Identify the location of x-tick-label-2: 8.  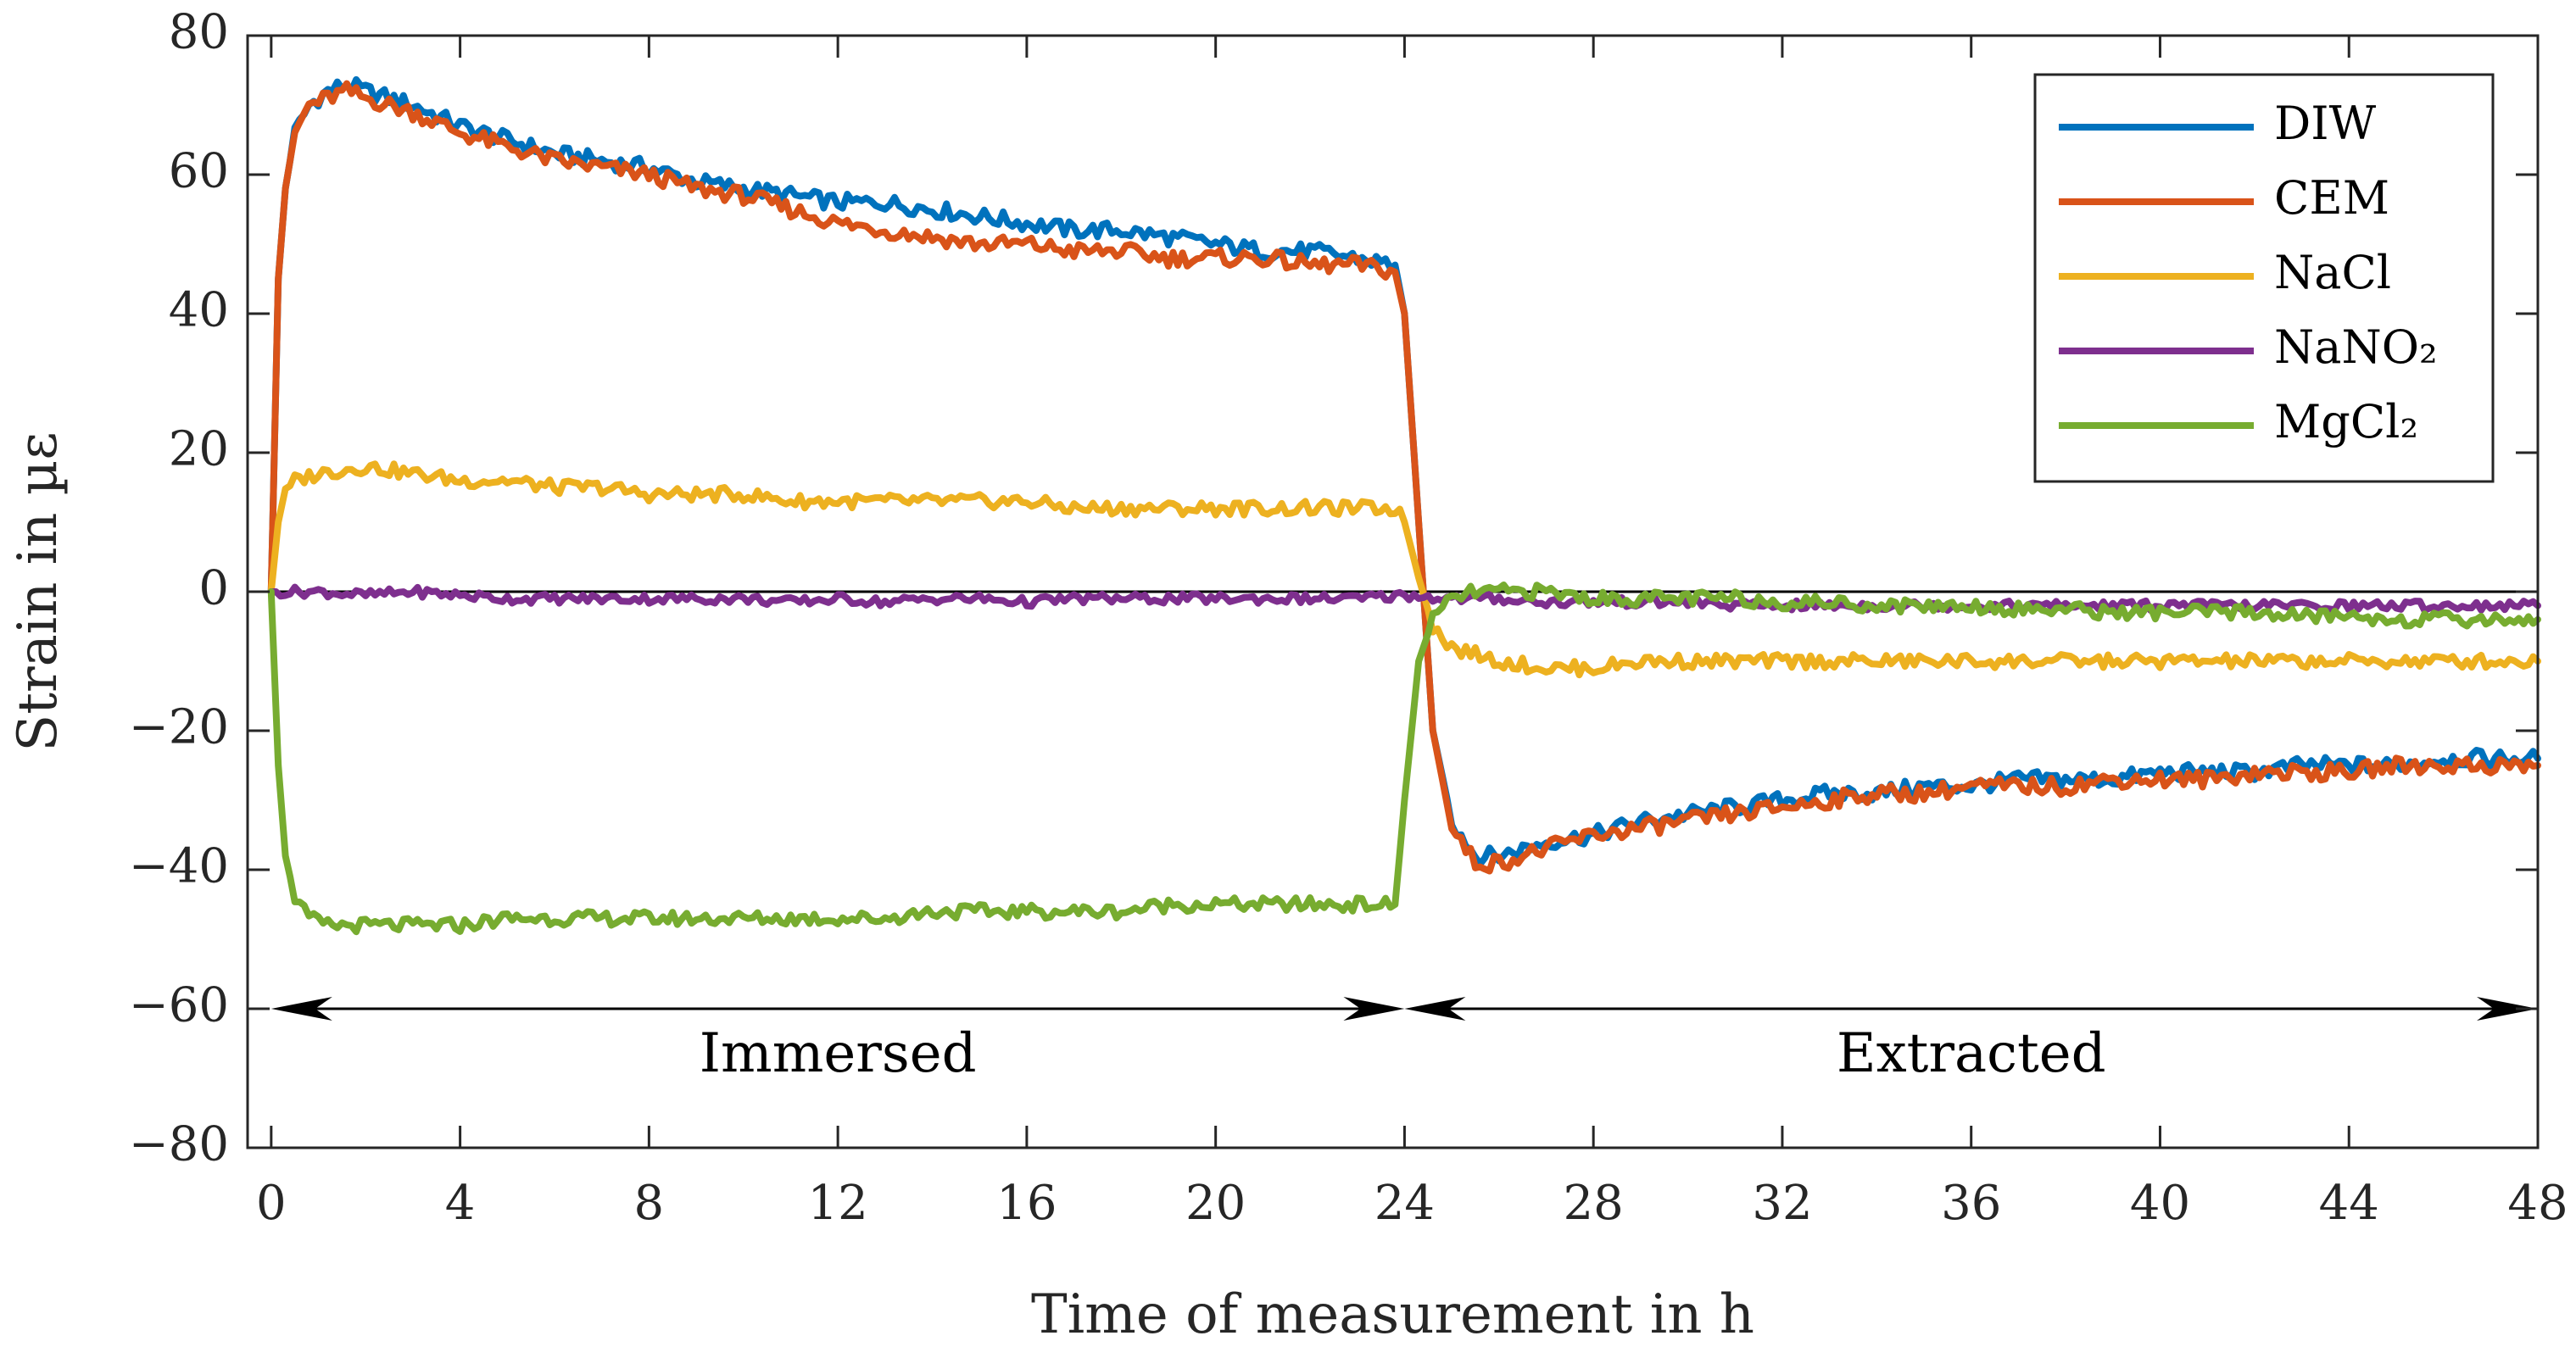
(649, 1203).